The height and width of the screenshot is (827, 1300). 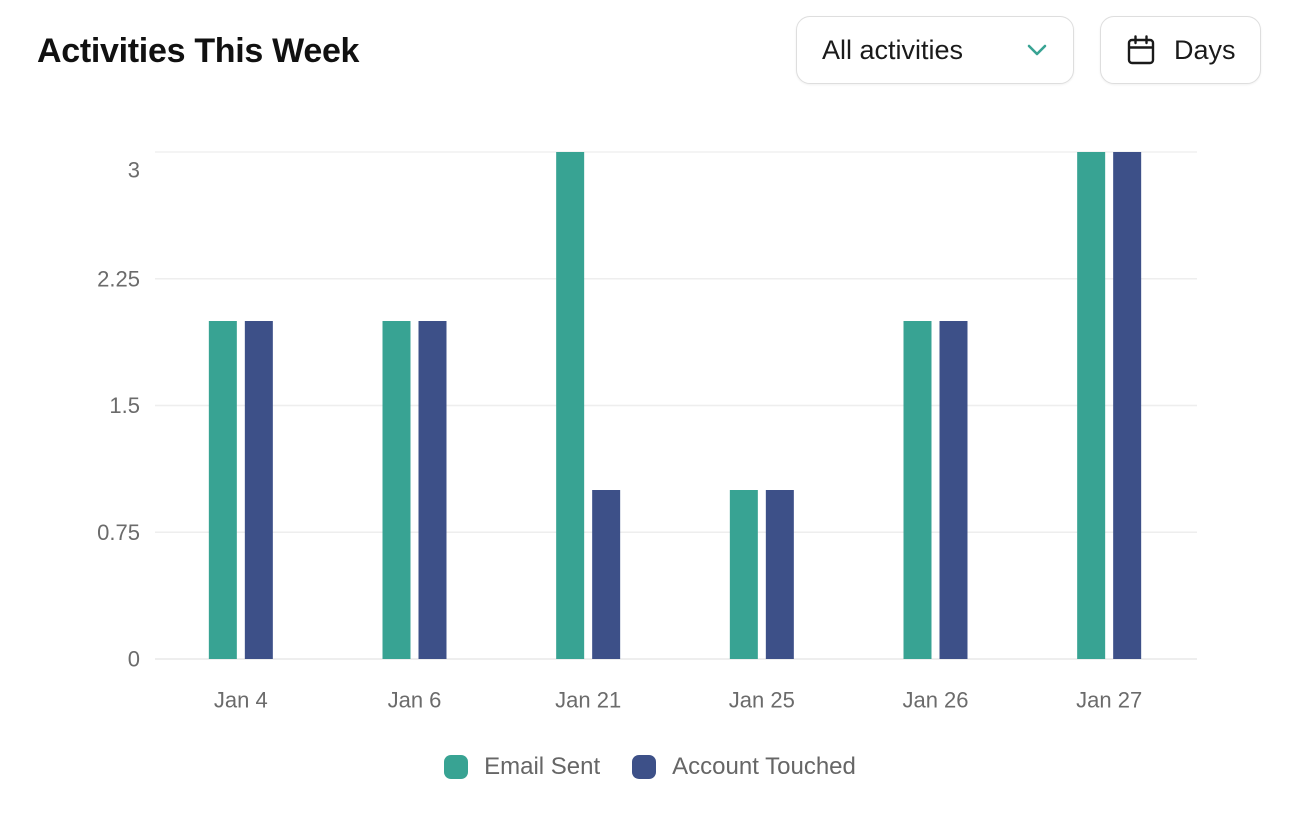 I want to click on x-axis: Jan 4 Jan 6 Jan 21 Jan 25 Jan 26 Jan 27, so click(x=678, y=700).